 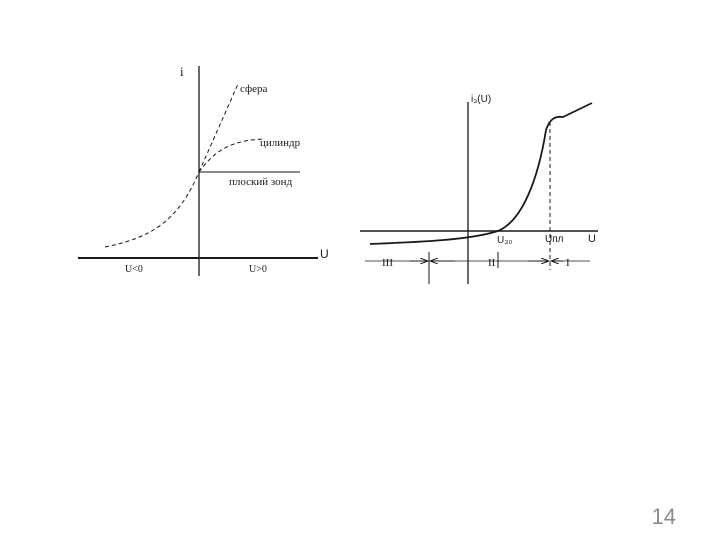 I want to click on iv-curve, so click(x=481, y=173).